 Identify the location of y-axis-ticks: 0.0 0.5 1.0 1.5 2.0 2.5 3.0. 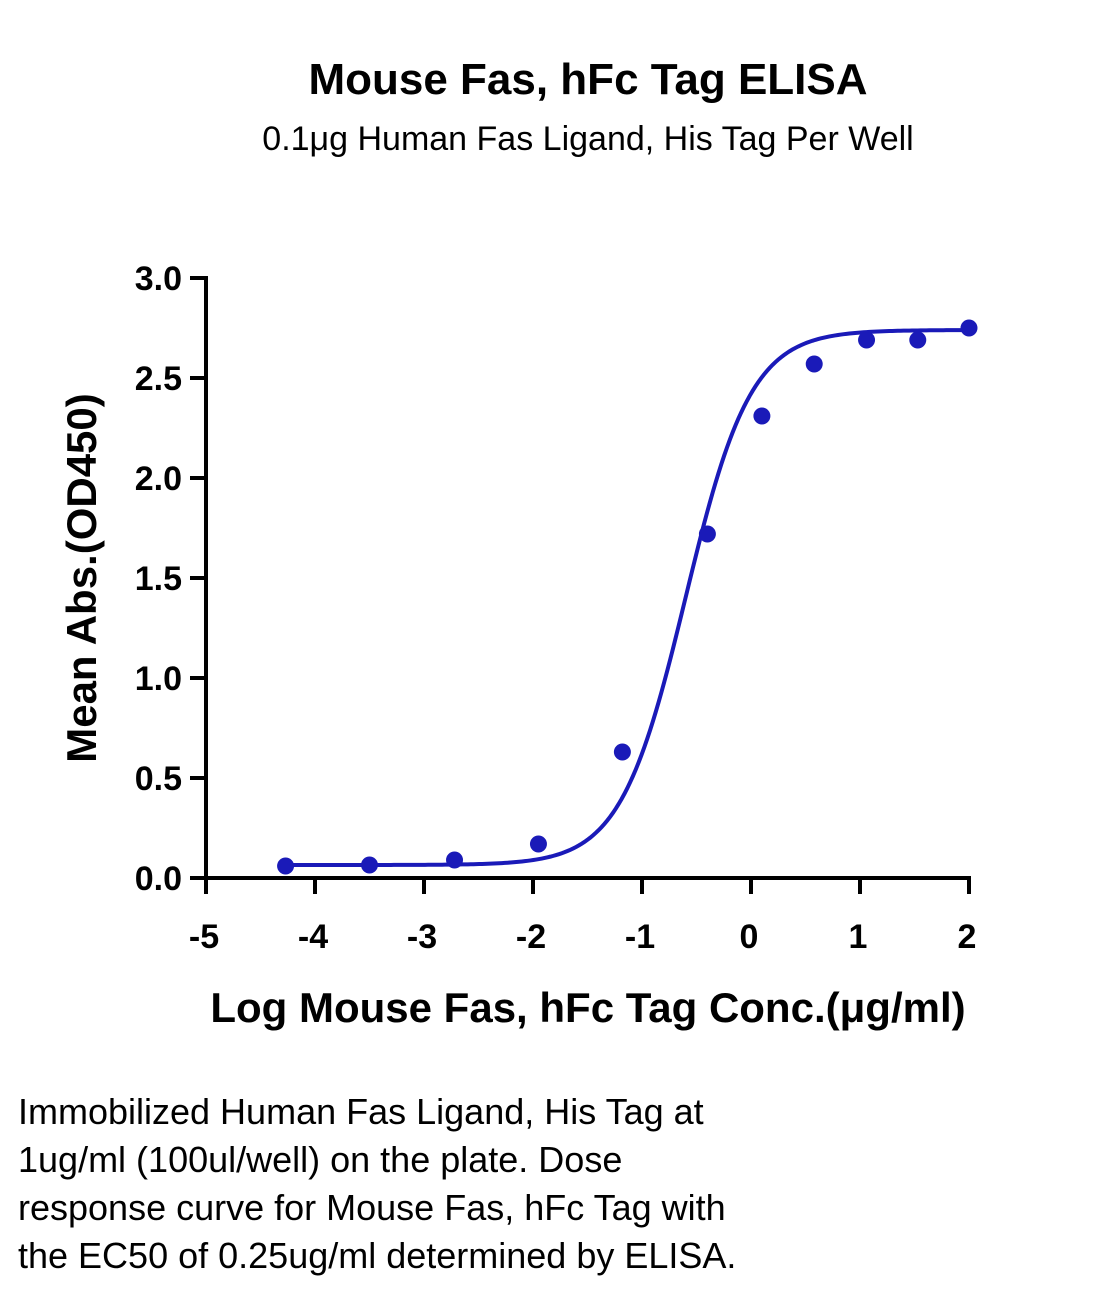
(170, 579).